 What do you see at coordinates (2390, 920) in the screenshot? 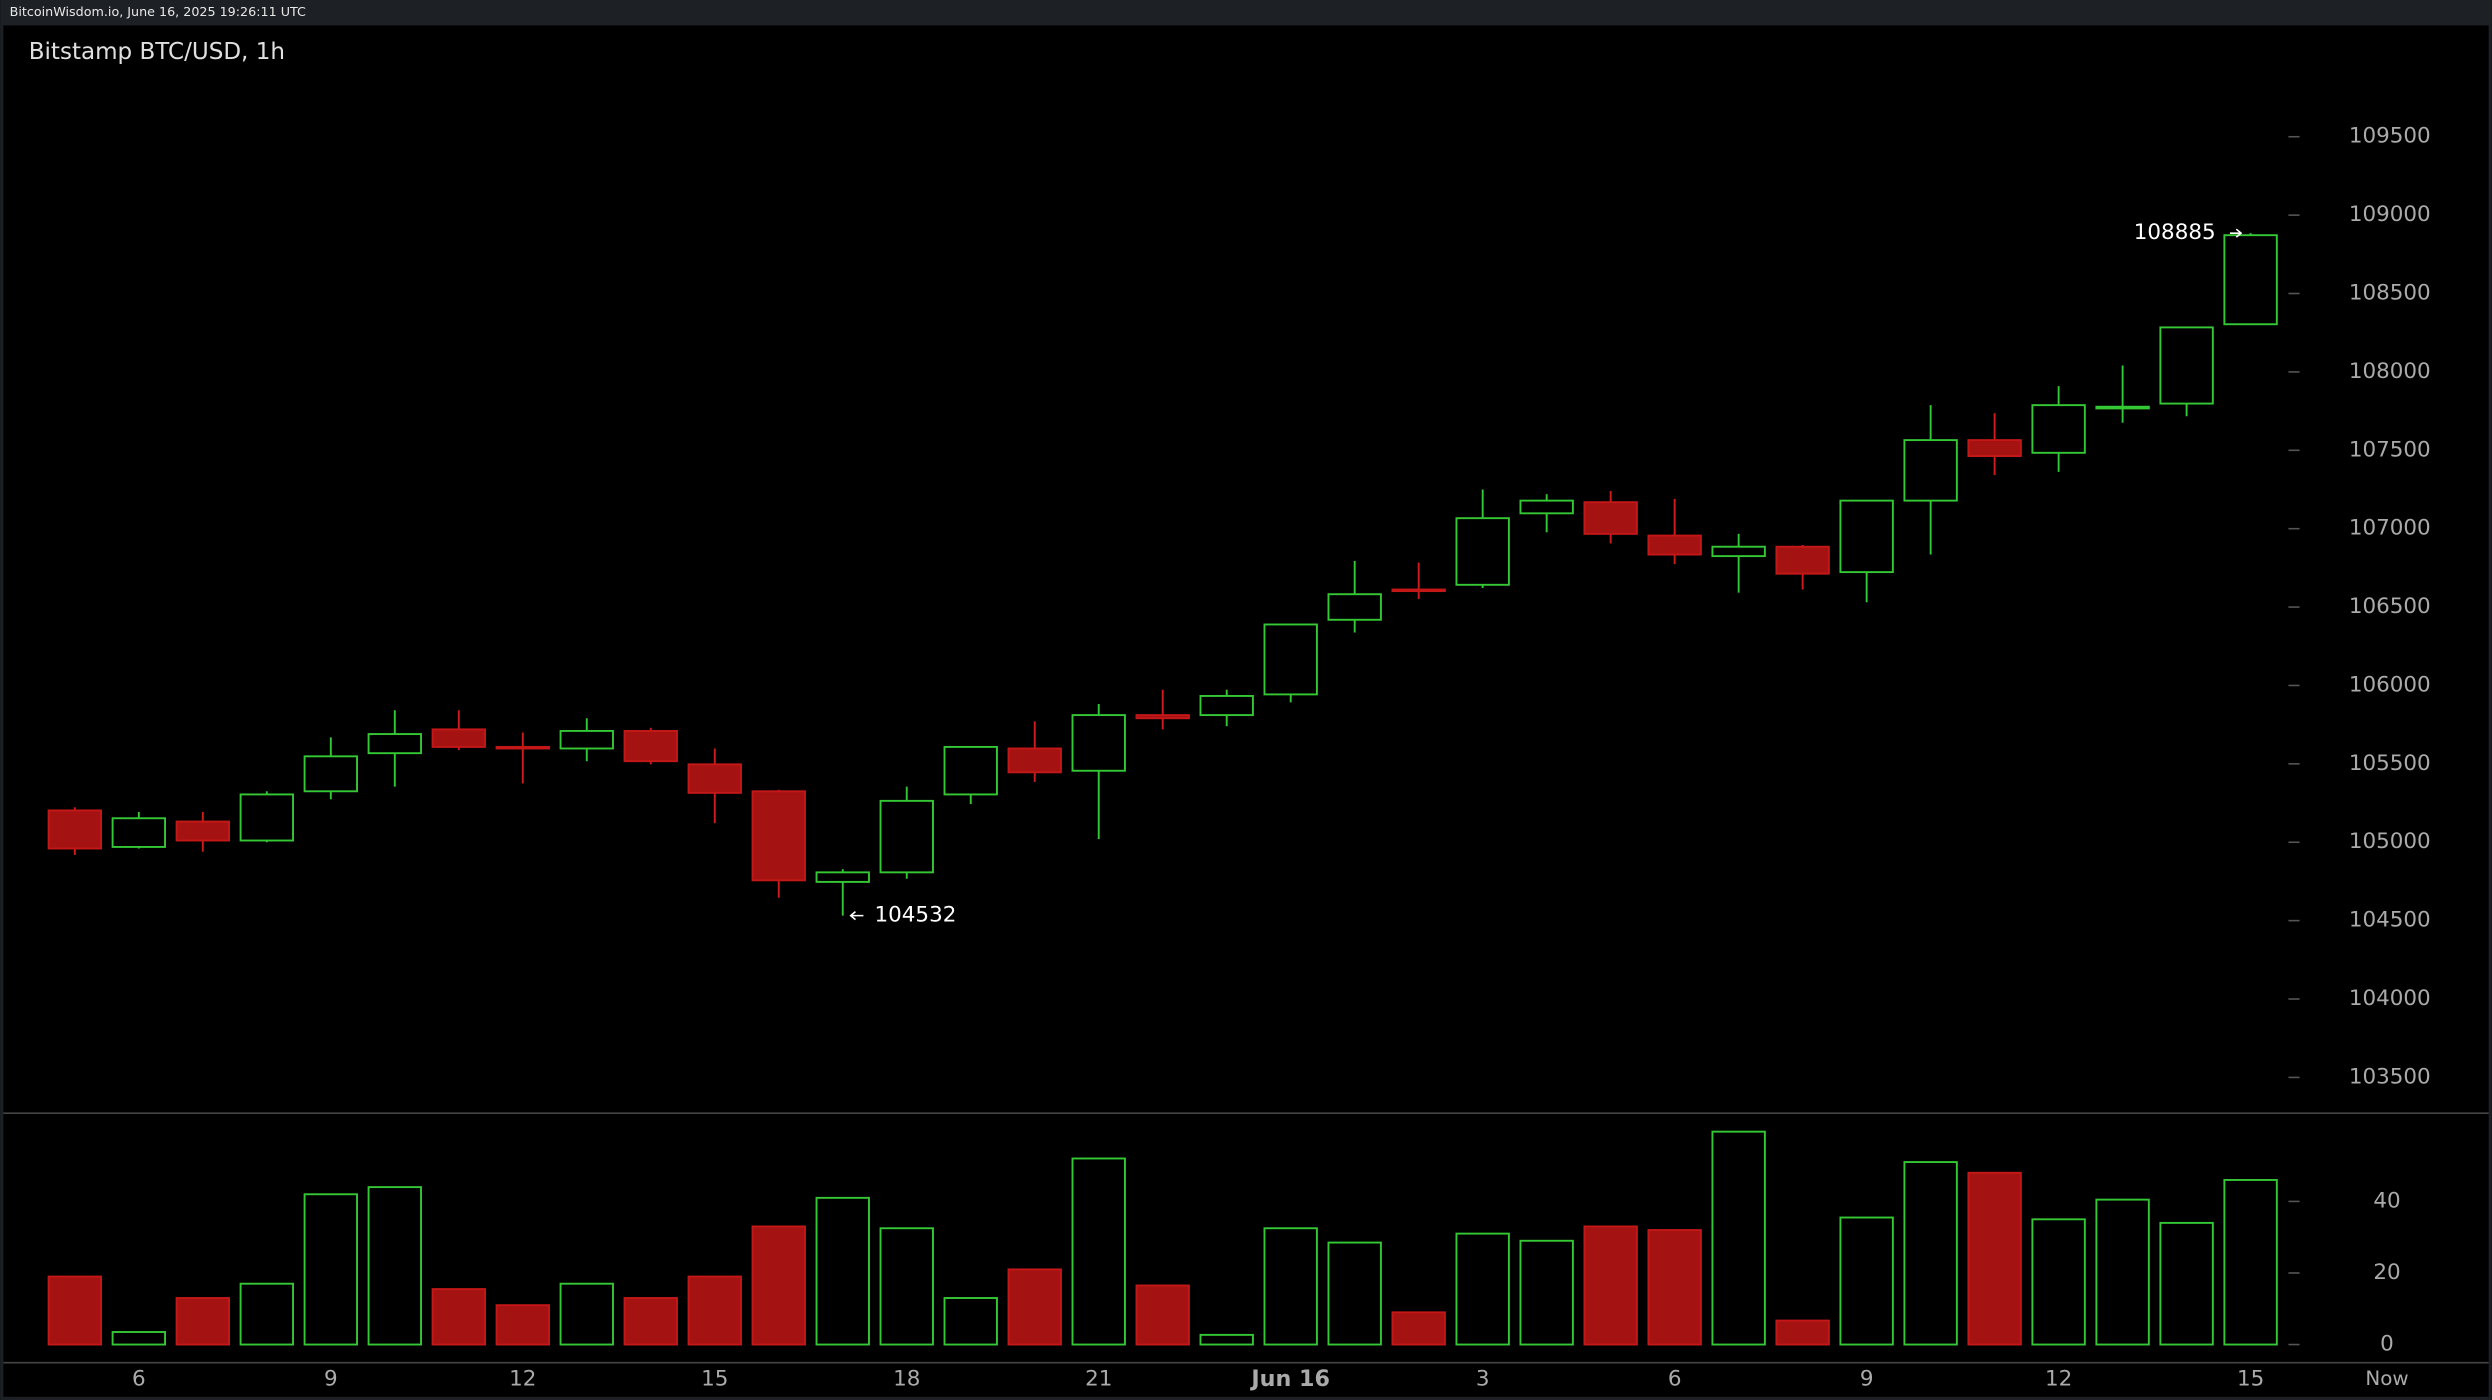
I see `y-tick-label: 104500` at bounding box center [2390, 920].